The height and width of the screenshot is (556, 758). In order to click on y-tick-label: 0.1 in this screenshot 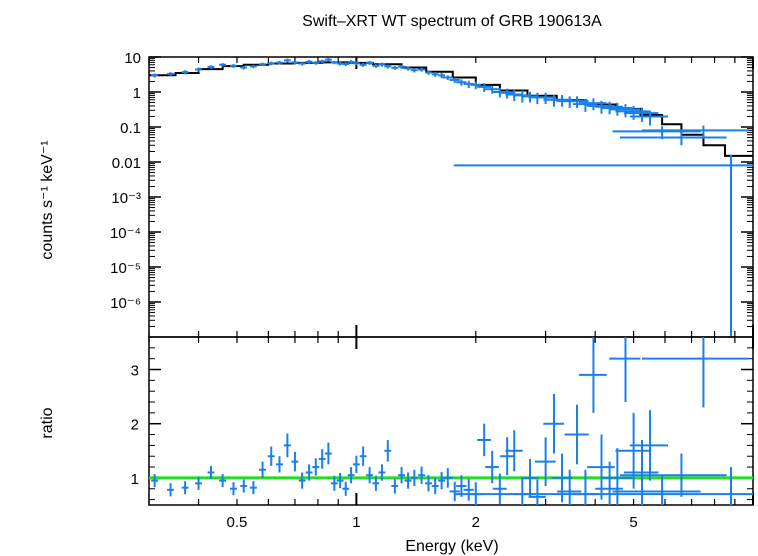, I will do `click(130, 128)`.